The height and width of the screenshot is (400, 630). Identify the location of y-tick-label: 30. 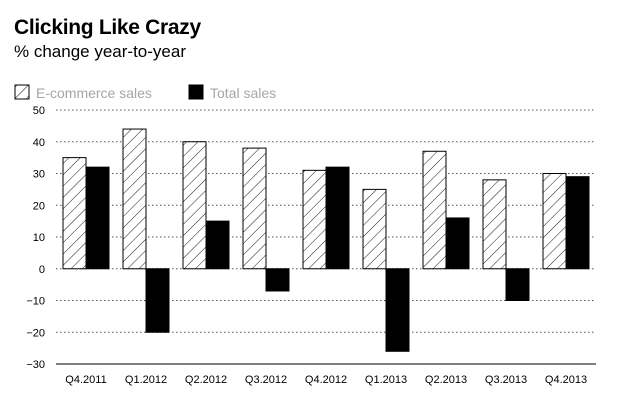
(39, 175).